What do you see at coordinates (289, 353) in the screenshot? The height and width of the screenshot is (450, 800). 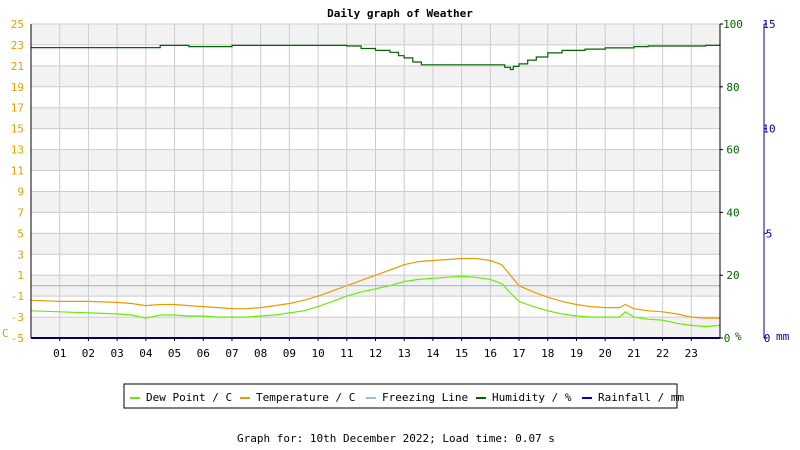 I see `x-tick-label: 09` at bounding box center [289, 353].